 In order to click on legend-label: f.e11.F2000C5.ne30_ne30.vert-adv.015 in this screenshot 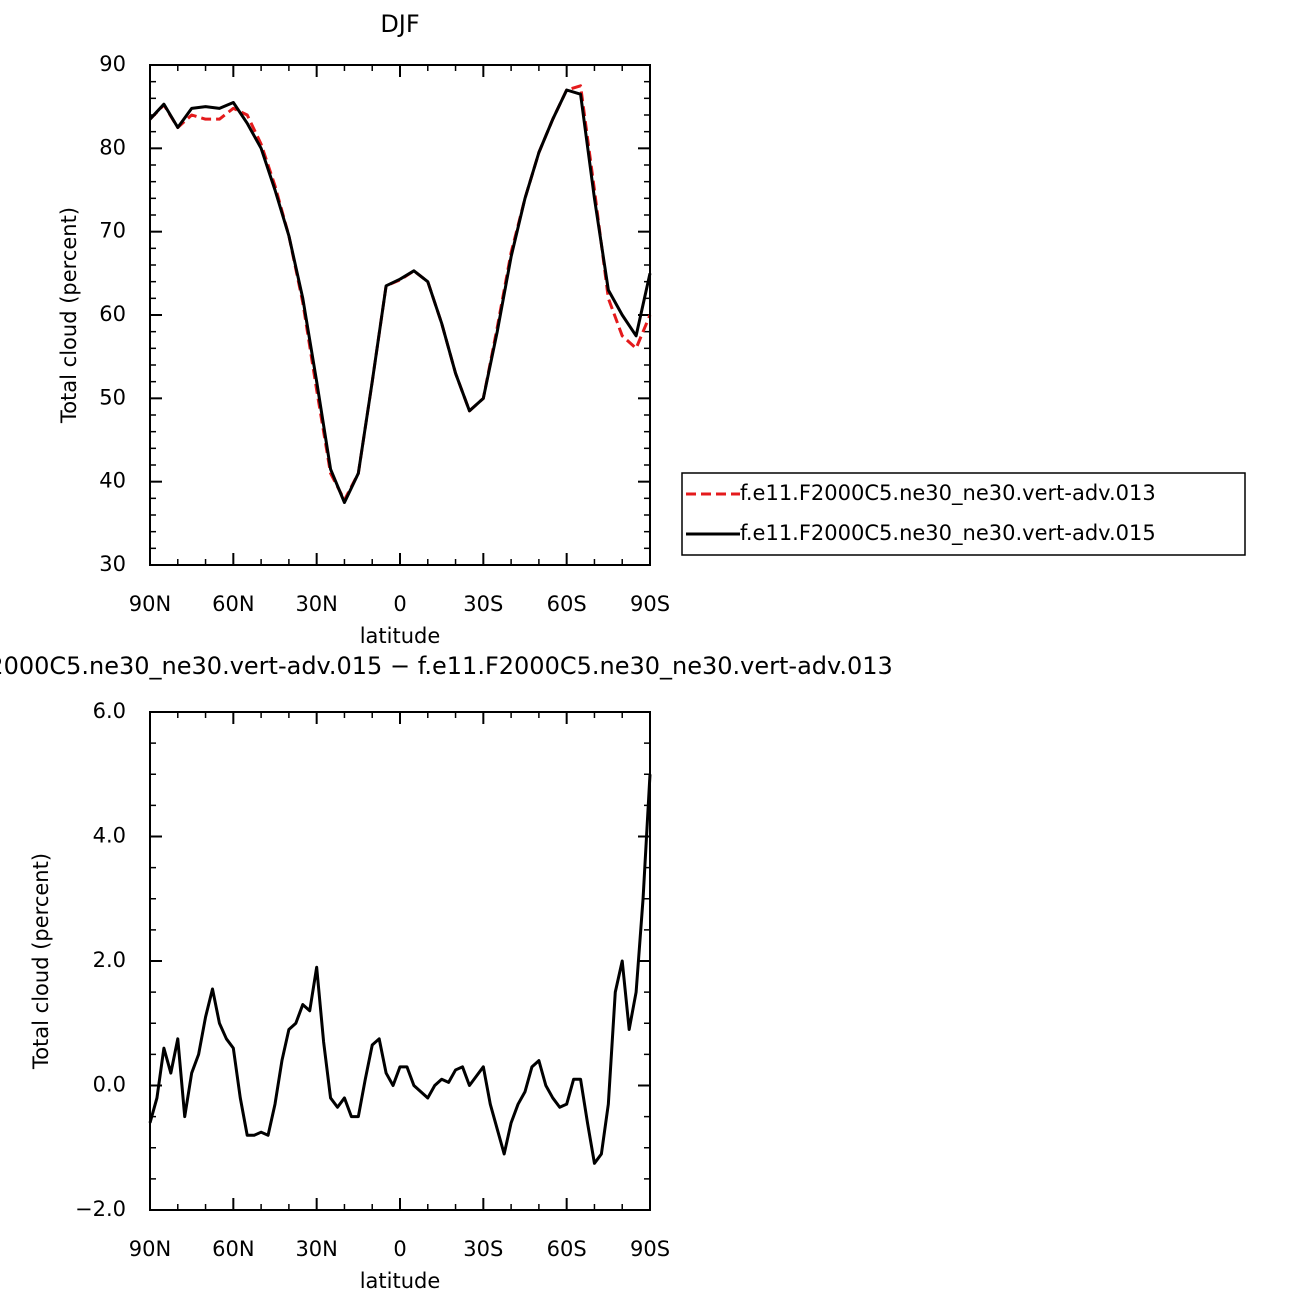, I will do `click(948, 533)`.